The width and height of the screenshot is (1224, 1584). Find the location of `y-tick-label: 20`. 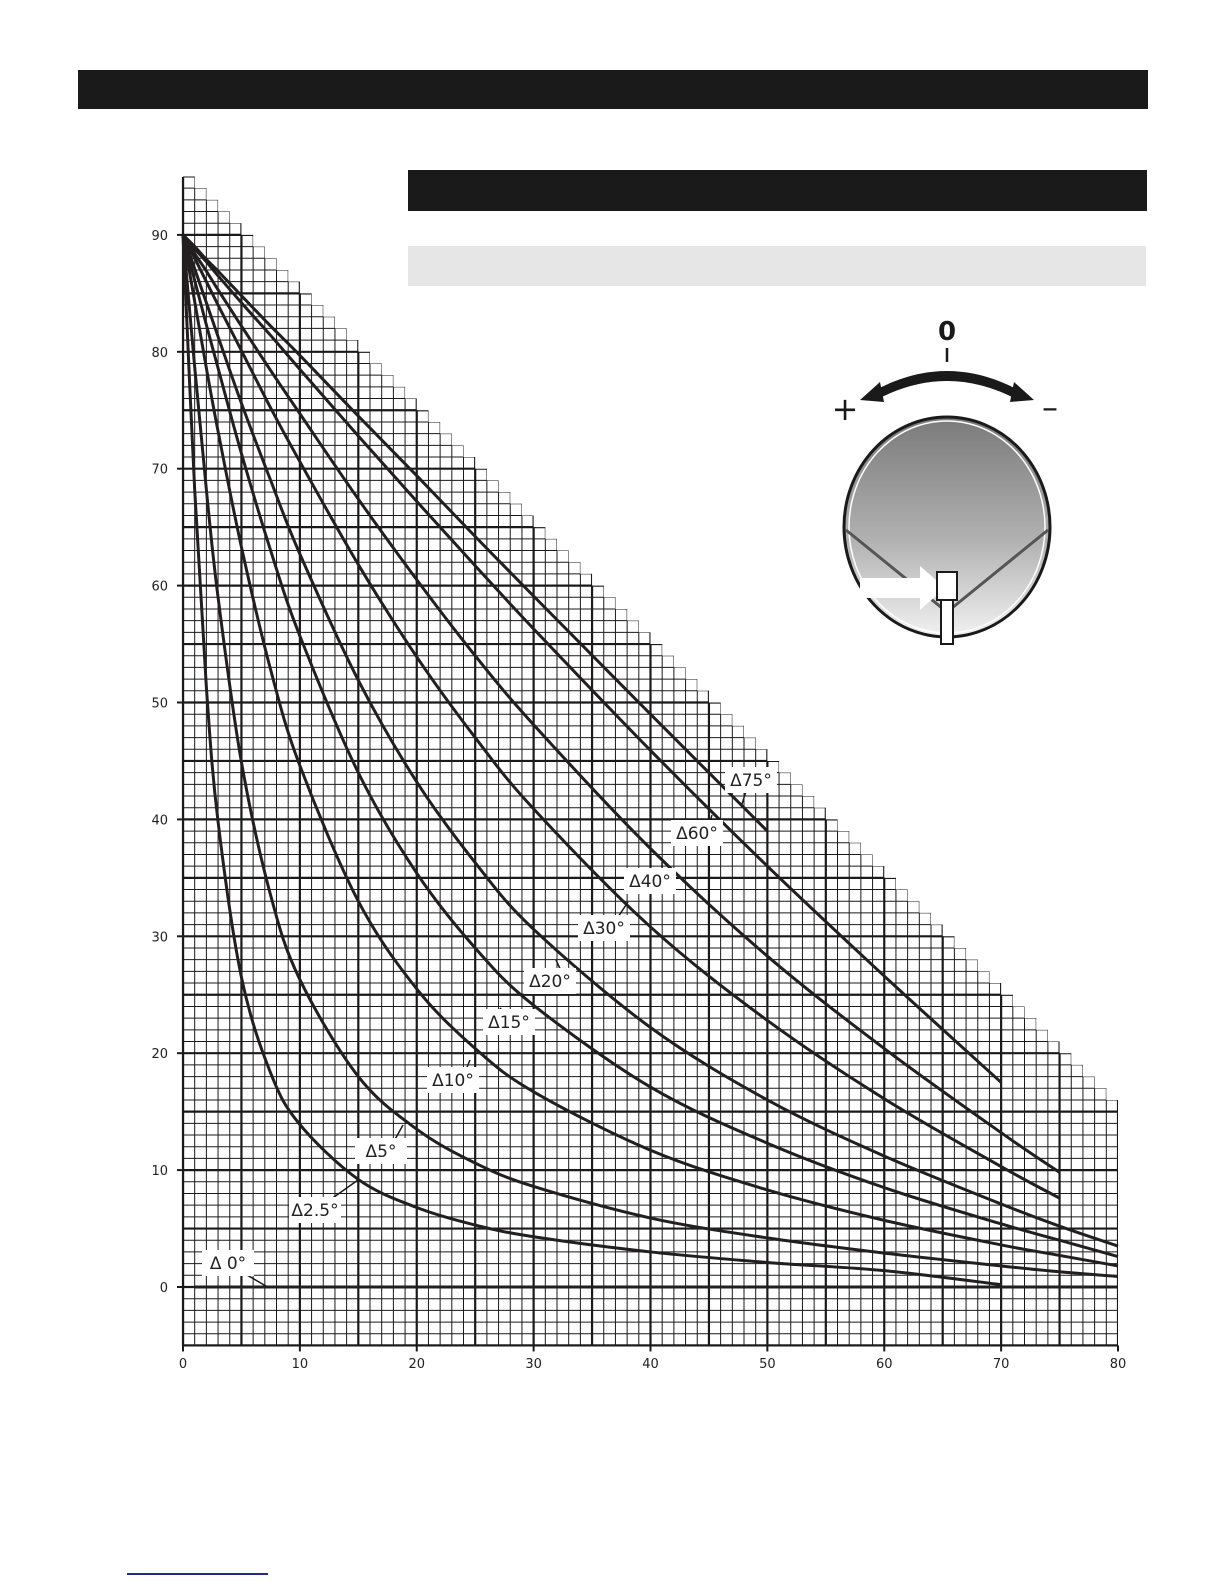

y-tick-label: 20 is located at coordinates (159, 1054).